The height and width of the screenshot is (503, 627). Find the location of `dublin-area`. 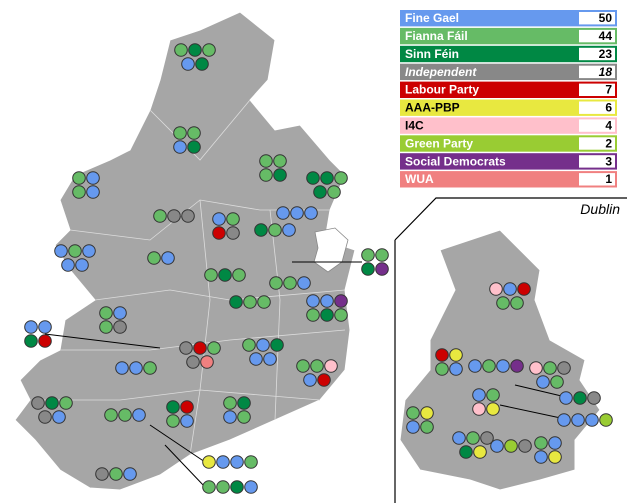

dublin-area is located at coordinates (331, 250).